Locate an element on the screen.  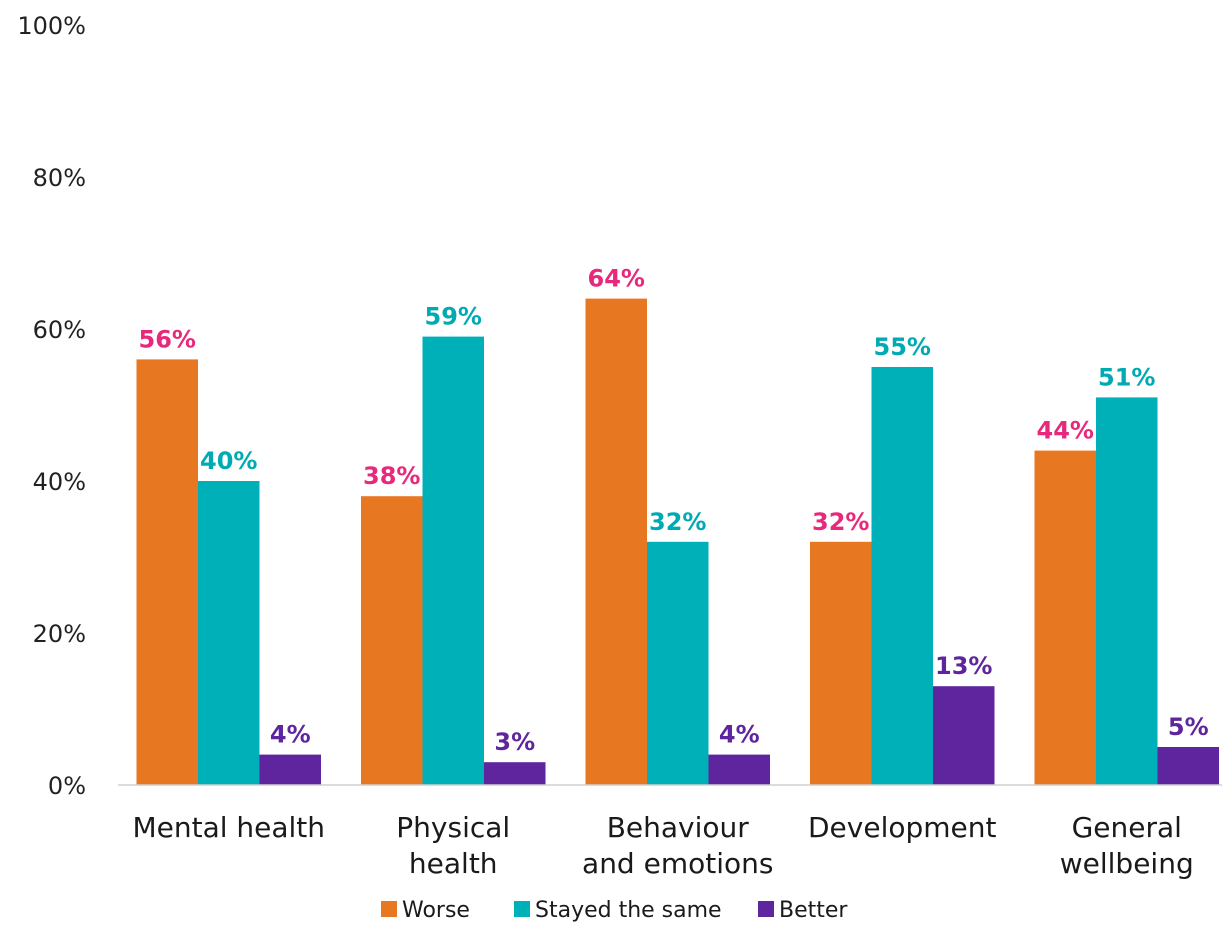
legend-item: Stayed the same is located at coordinates (618, 910).